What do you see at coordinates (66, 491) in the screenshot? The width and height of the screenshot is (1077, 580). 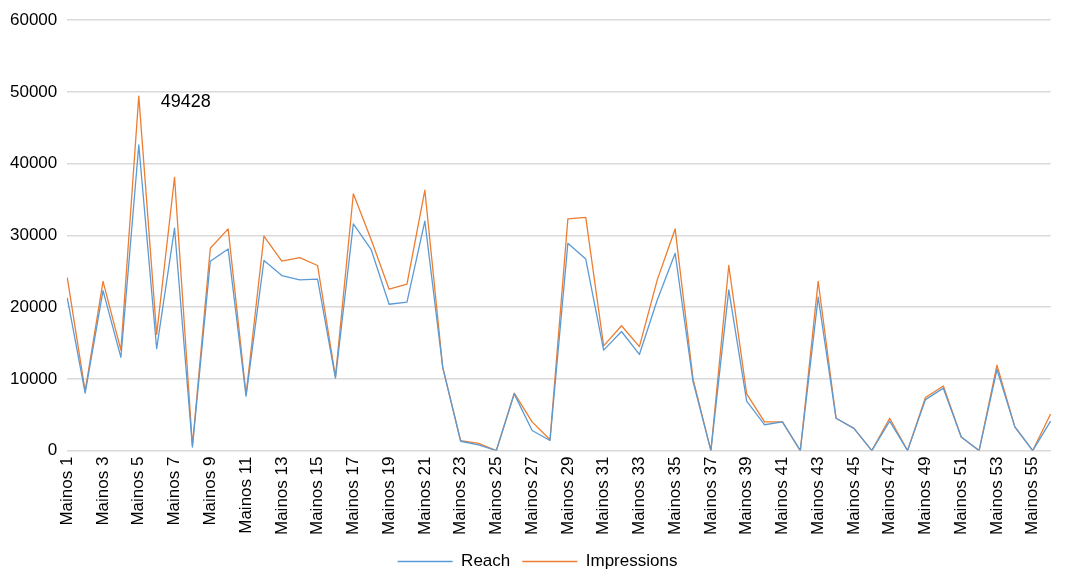 I see `x-tick-label: Mainos 1` at bounding box center [66, 491].